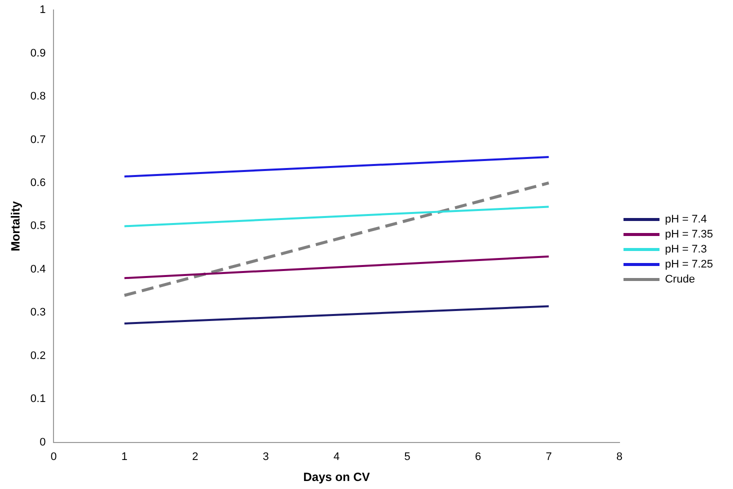 The width and height of the screenshot is (733, 489). I want to click on x-tick-label: 5, so click(407, 457).